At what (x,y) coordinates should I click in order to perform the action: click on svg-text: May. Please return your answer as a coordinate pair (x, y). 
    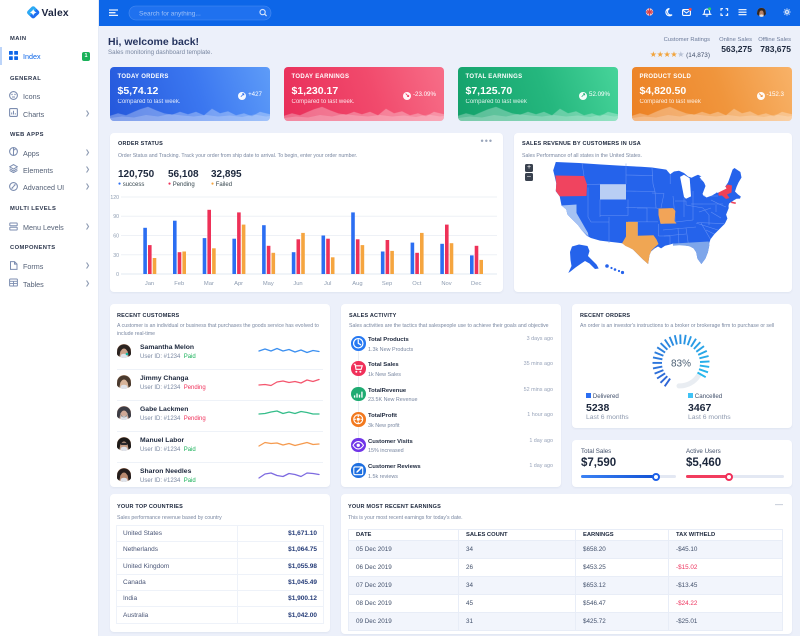
    Looking at the image, I should click on (268, 284).